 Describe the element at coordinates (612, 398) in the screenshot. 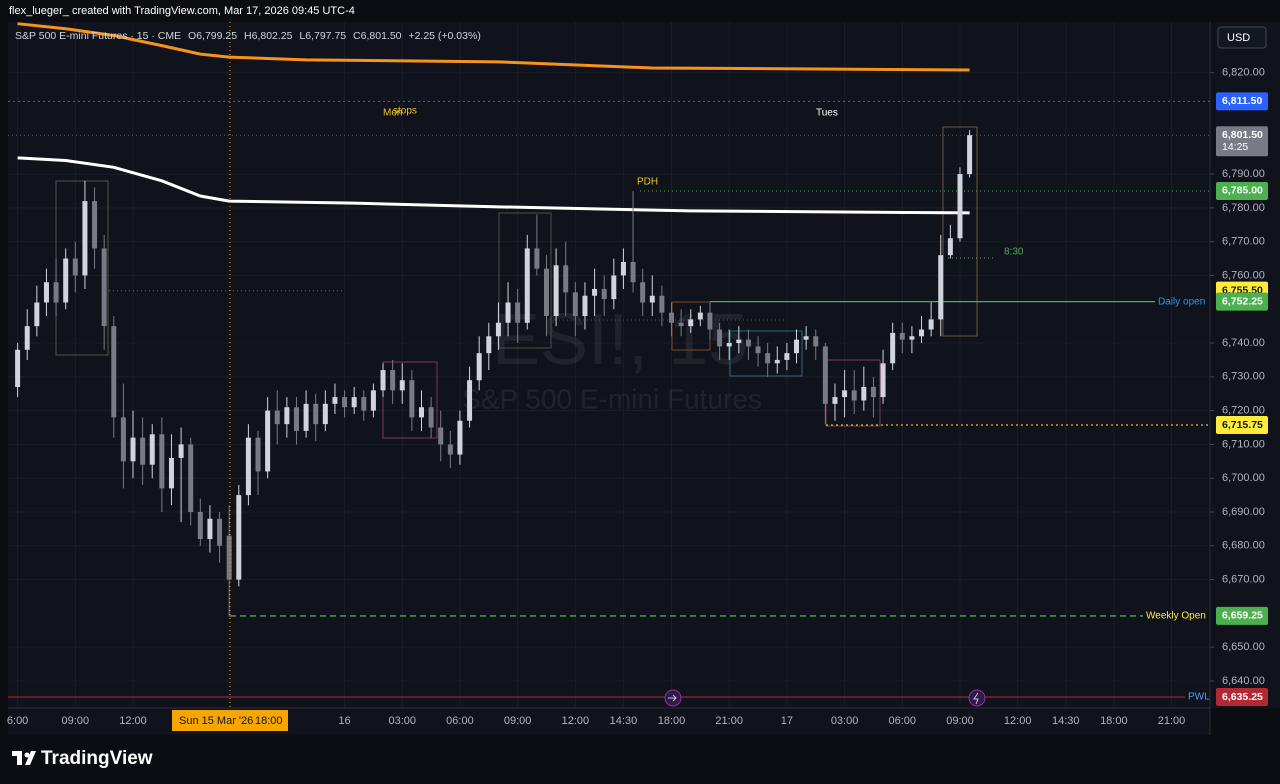

I see `watermark-name: S&P 500 E-mini Futures` at that location.